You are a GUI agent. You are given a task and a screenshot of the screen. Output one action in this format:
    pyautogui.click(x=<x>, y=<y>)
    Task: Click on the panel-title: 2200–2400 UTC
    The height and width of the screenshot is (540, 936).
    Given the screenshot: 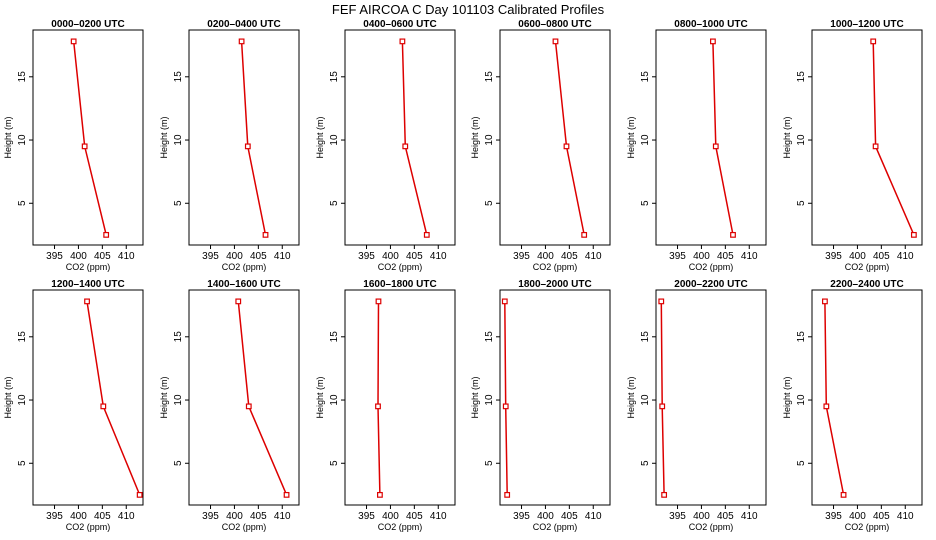 What is the action you would take?
    pyautogui.click(x=866, y=284)
    